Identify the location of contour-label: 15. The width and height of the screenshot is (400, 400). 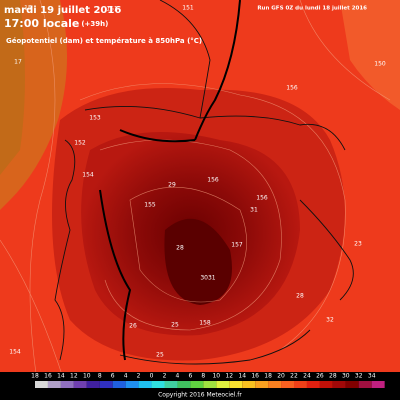
(28, 8).